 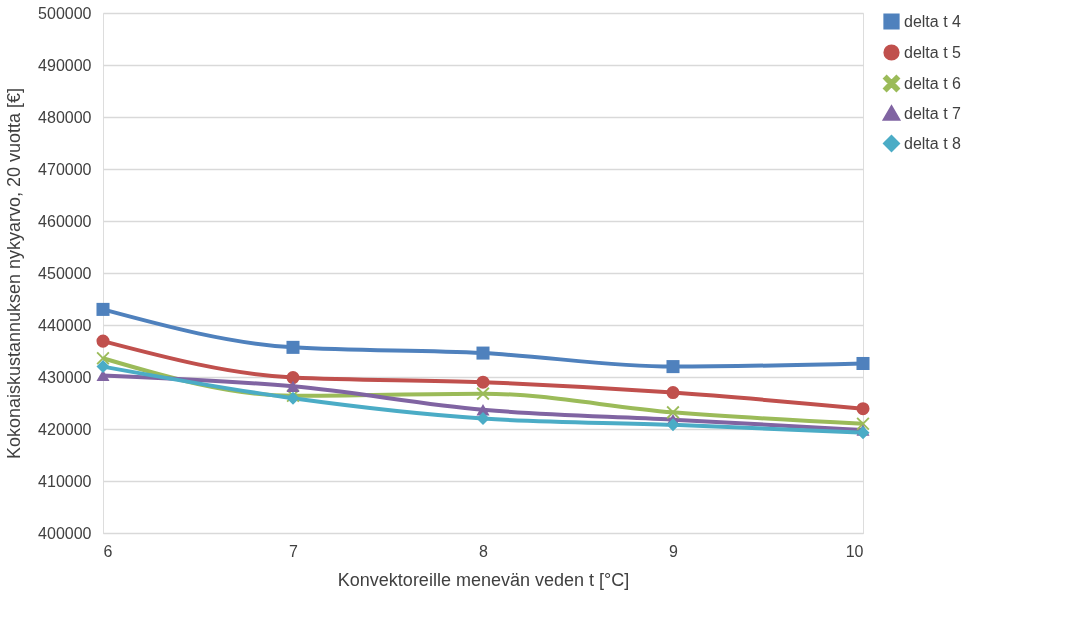 I want to click on y-tick-label: 410000, so click(x=65, y=481).